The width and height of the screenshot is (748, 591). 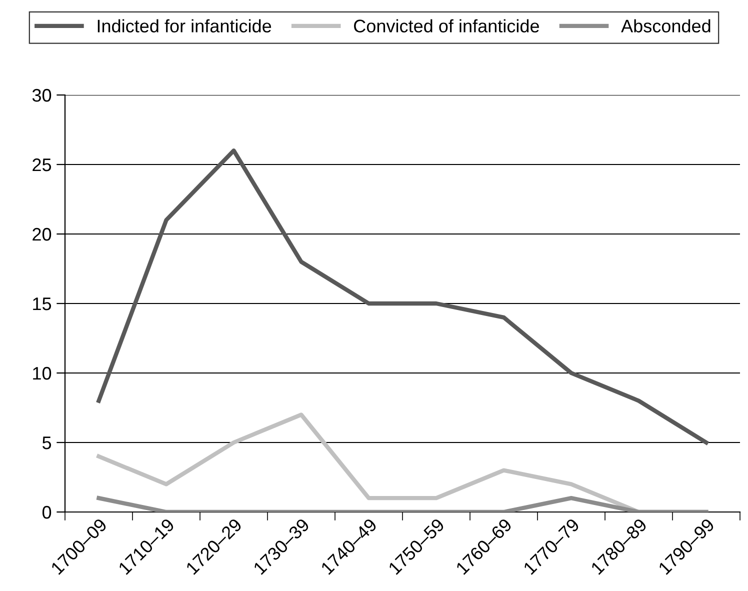 What do you see at coordinates (42, 165) in the screenshot?
I see `y-tick-label: 25` at bounding box center [42, 165].